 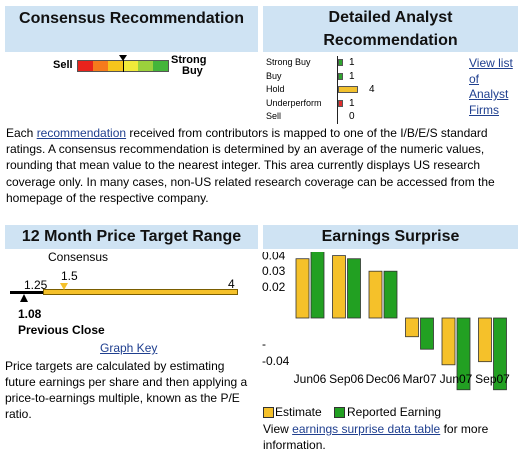 I want to click on target-range-lower-bar, so click(x=26, y=292).